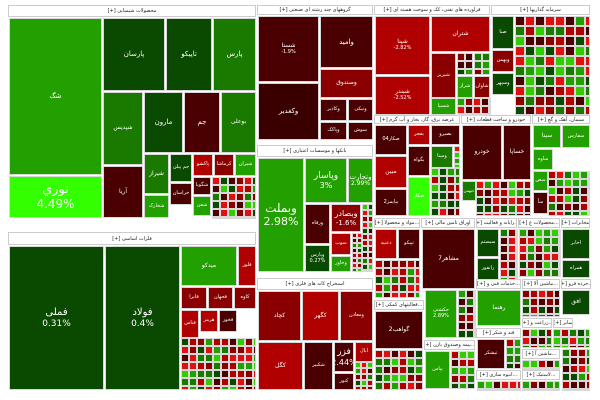 This screenshot has height=400, width=600. What do you see at coordinates (55, 96) in the screenshot?
I see `stock-tile-shag: شگ` at bounding box center [55, 96].